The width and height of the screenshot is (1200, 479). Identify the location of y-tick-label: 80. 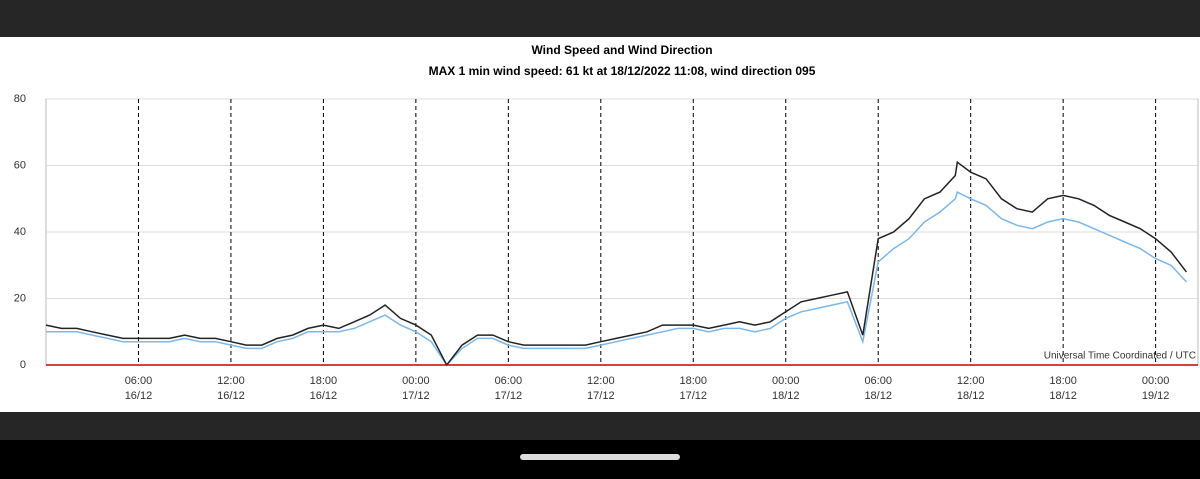
(20, 99).